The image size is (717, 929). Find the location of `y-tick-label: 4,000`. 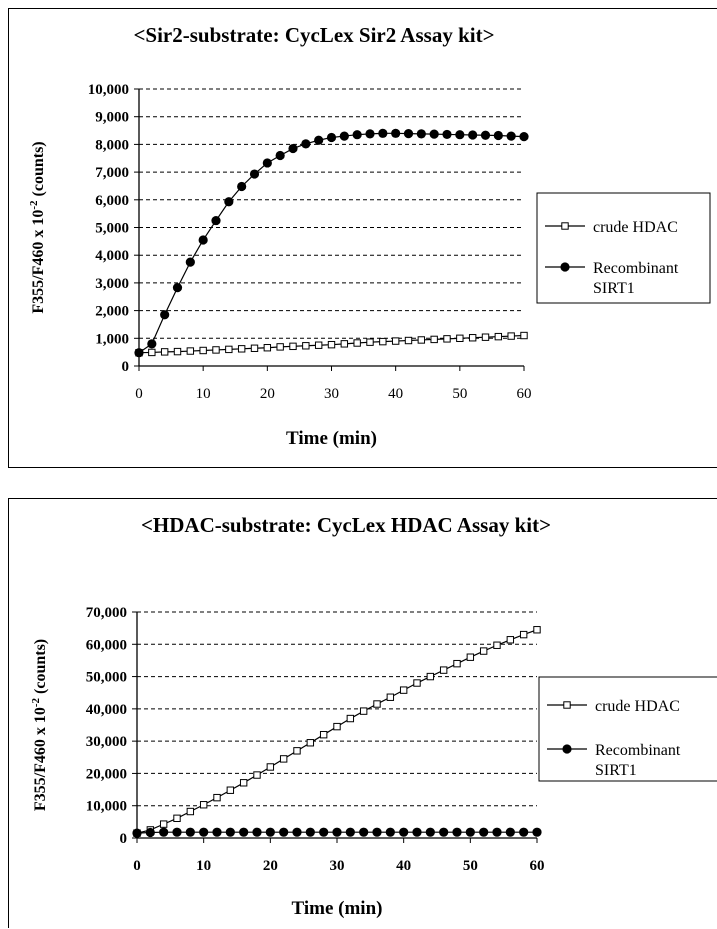

y-tick-label: 4,000 is located at coordinates (112, 256).